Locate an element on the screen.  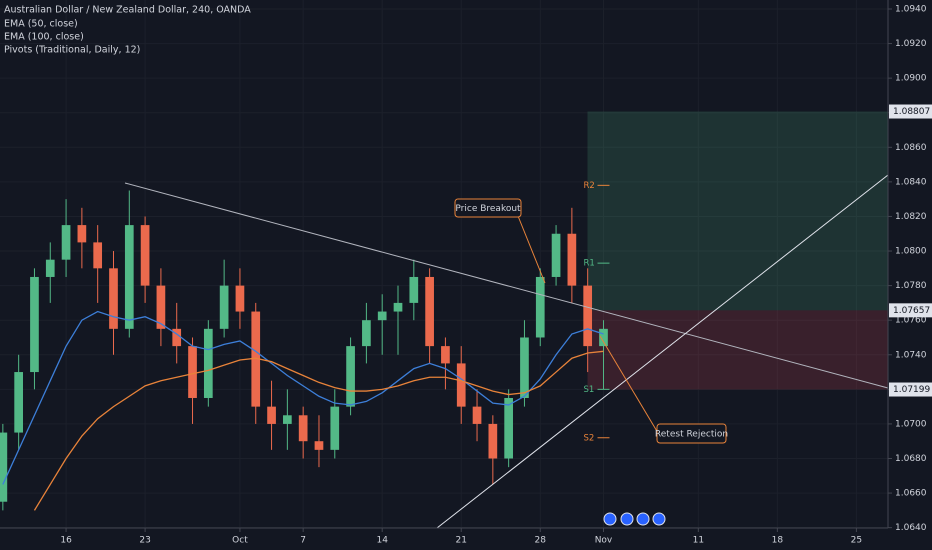
price-label: 1.07657 is located at coordinates (911, 311).